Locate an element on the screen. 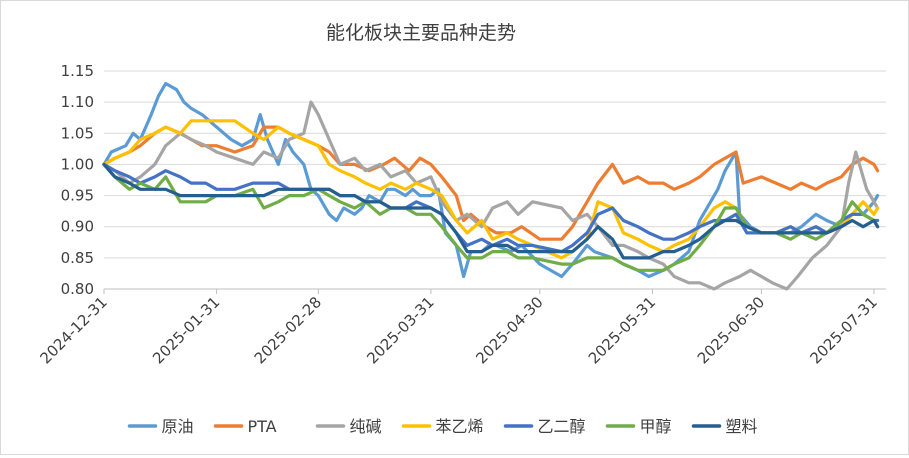  x-tick-label: 2025-05-31 is located at coordinates (622, 330).